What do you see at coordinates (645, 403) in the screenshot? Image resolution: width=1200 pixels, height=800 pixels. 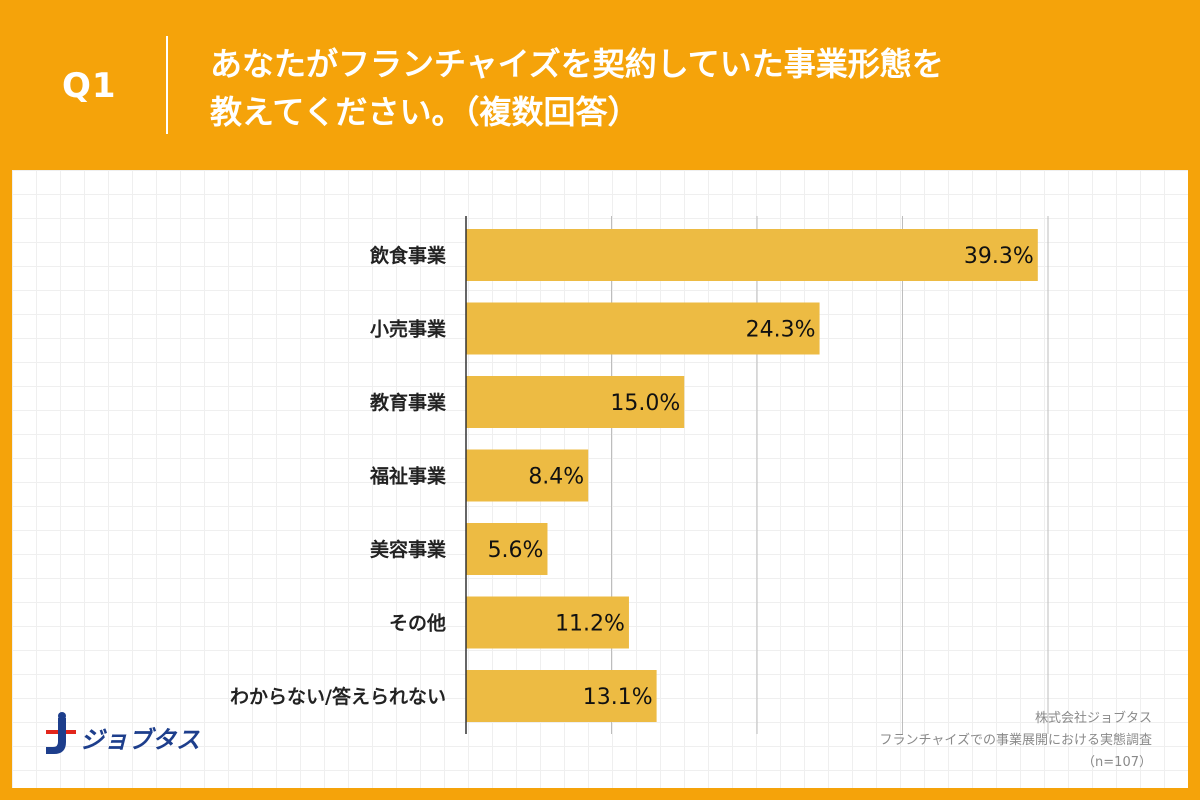 I see `value-label: 15.0%` at bounding box center [645, 403].